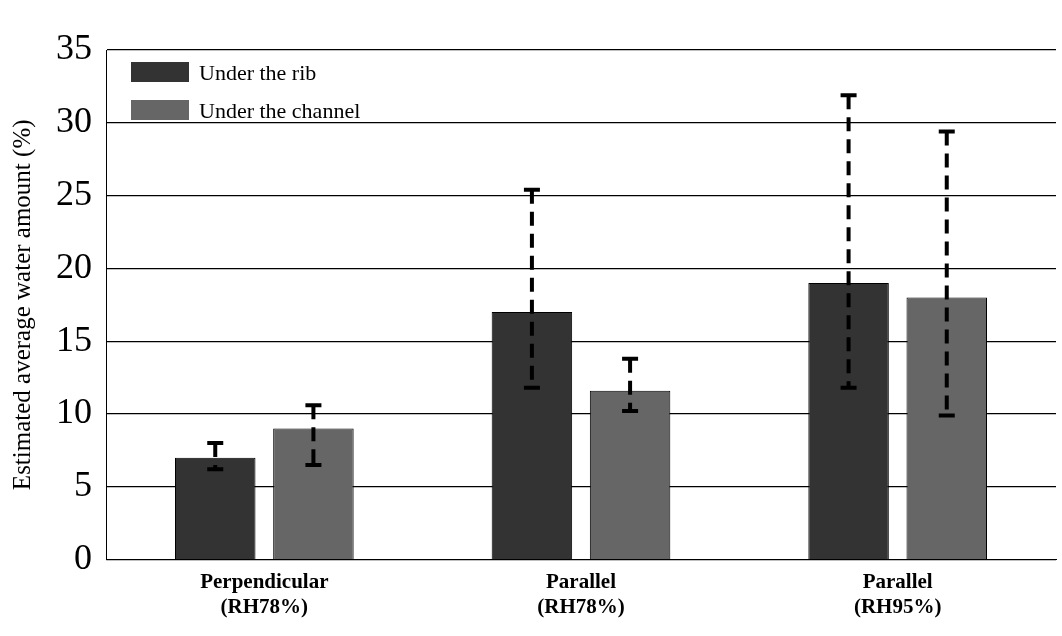 The height and width of the screenshot is (636, 1062). I want to click on legend-label: Under the rib, so click(258, 72).